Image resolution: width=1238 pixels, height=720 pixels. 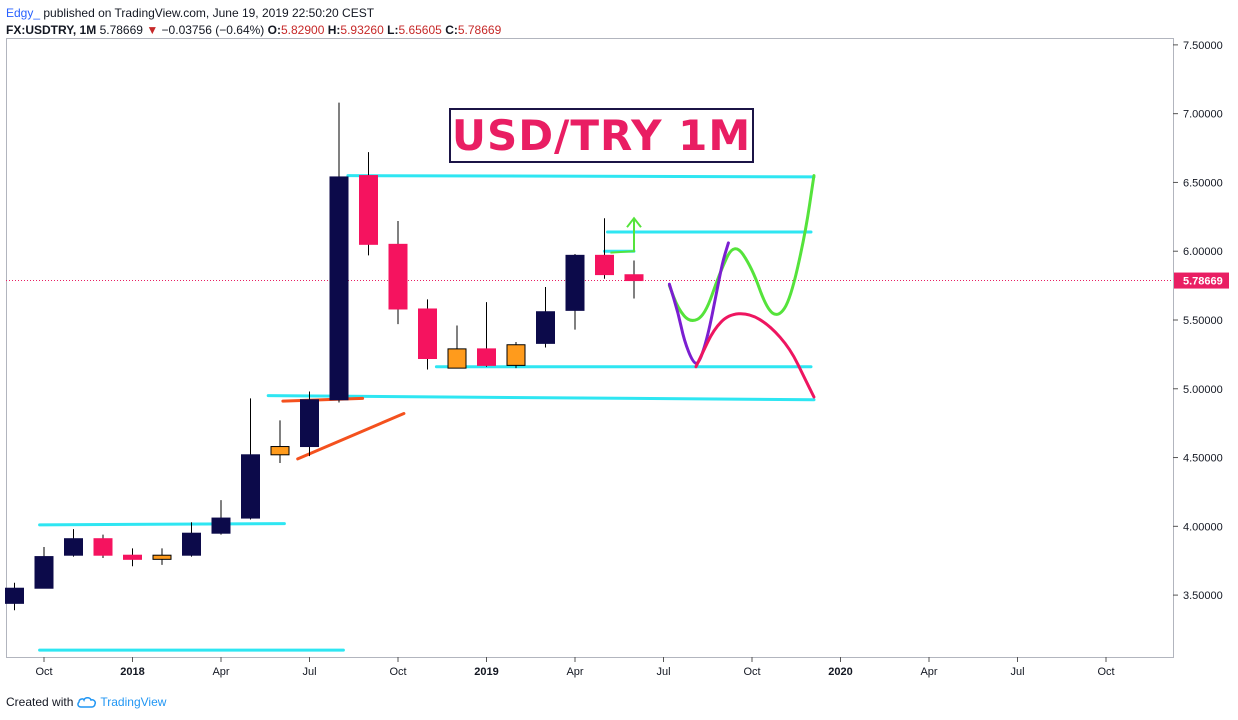 What do you see at coordinates (1203, 596) in the screenshot?
I see `y-tick-label: 3.50000` at bounding box center [1203, 596].